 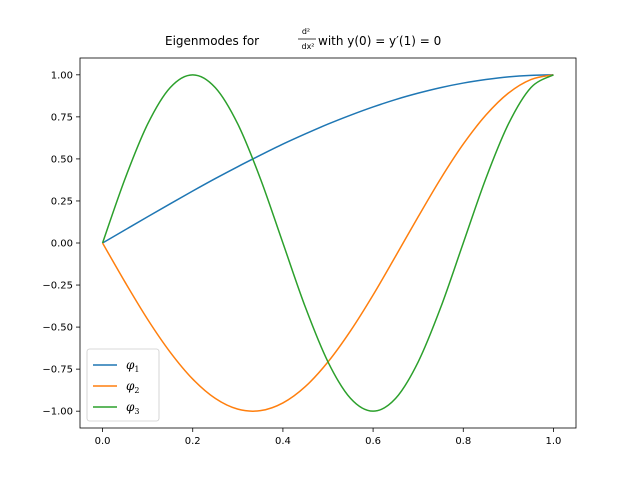 I want to click on y-tick-label: 1.00, so click(x=62, y=75).